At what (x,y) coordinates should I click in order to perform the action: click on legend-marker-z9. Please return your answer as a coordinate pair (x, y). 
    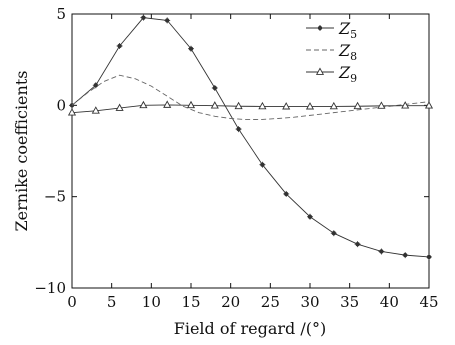
    Looking at the image, I should click on (320, 71).